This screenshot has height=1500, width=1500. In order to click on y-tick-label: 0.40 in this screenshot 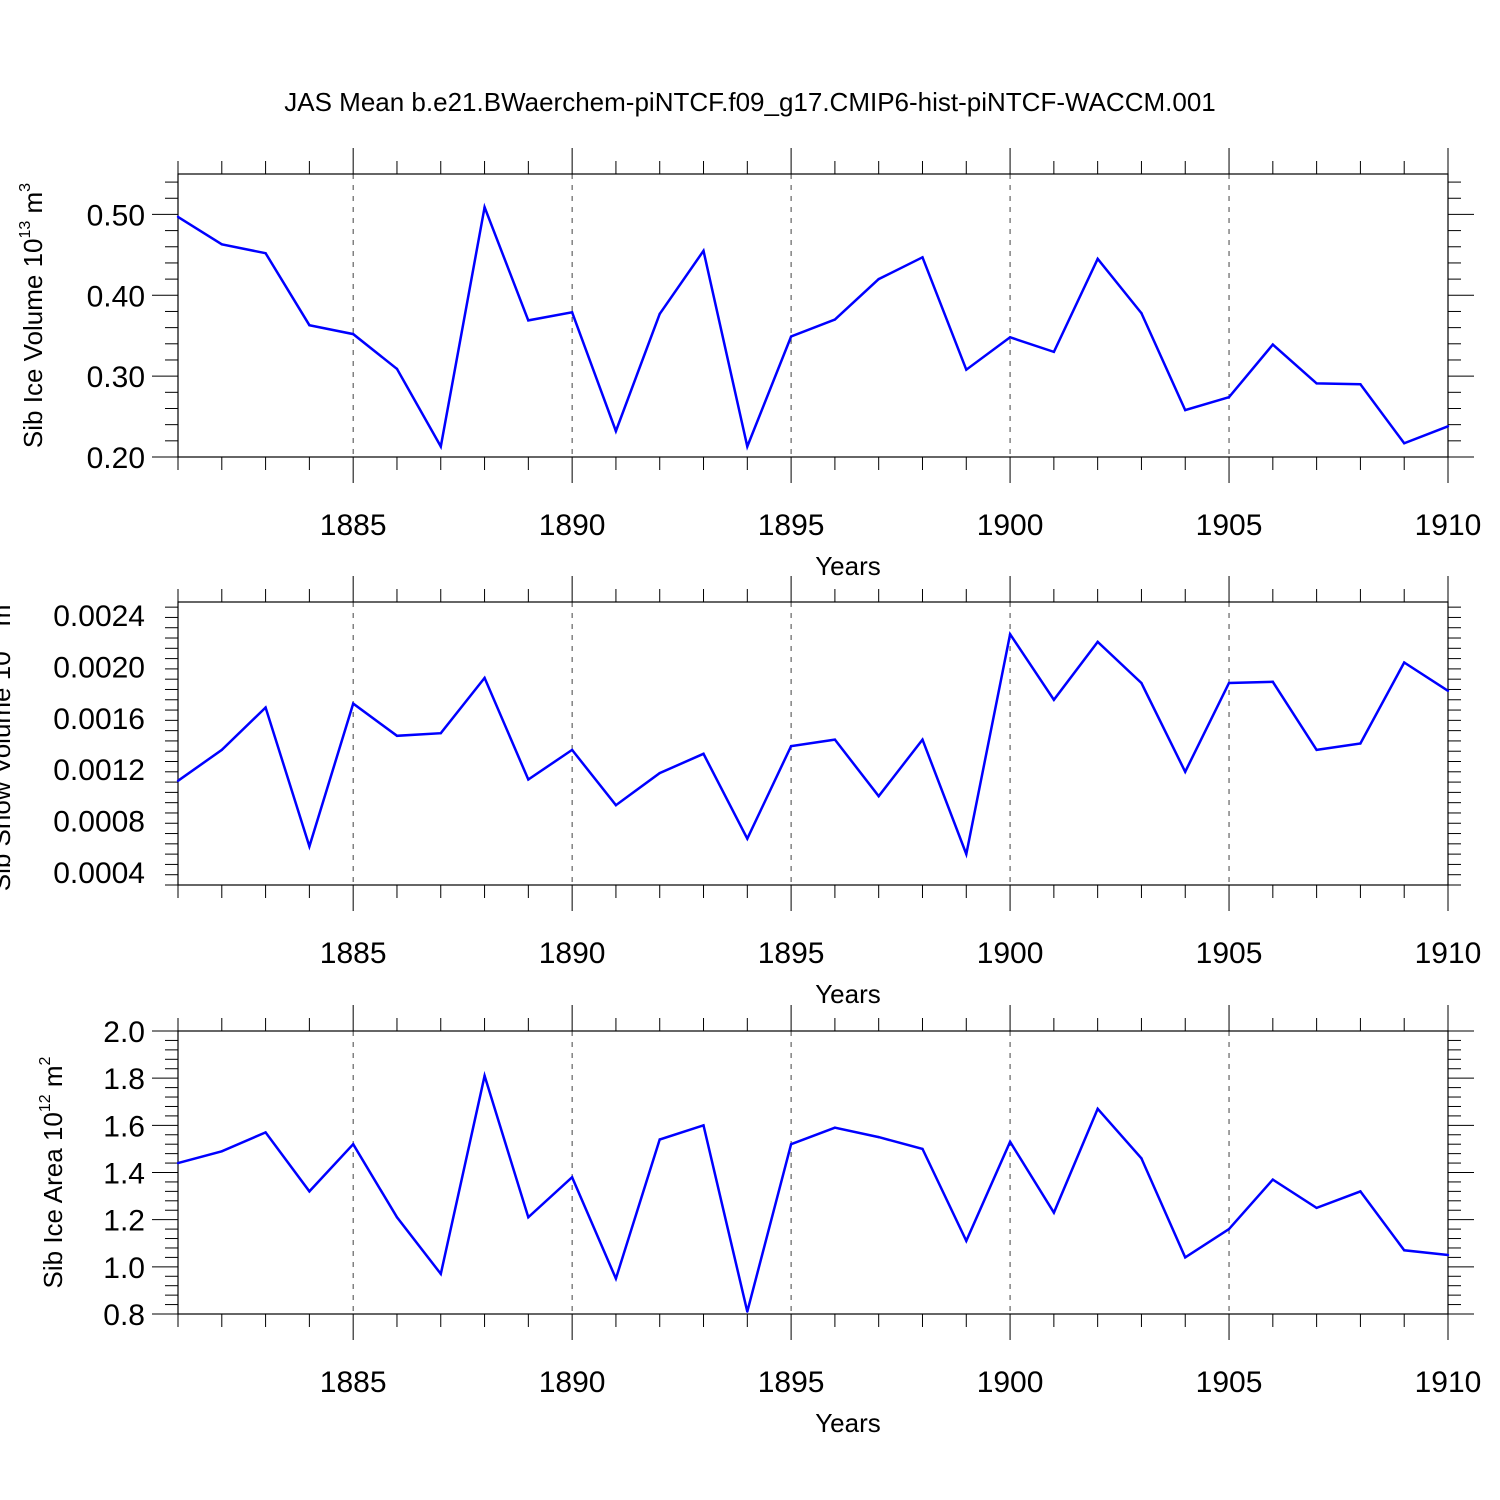, I will do `click(116, 296)`.